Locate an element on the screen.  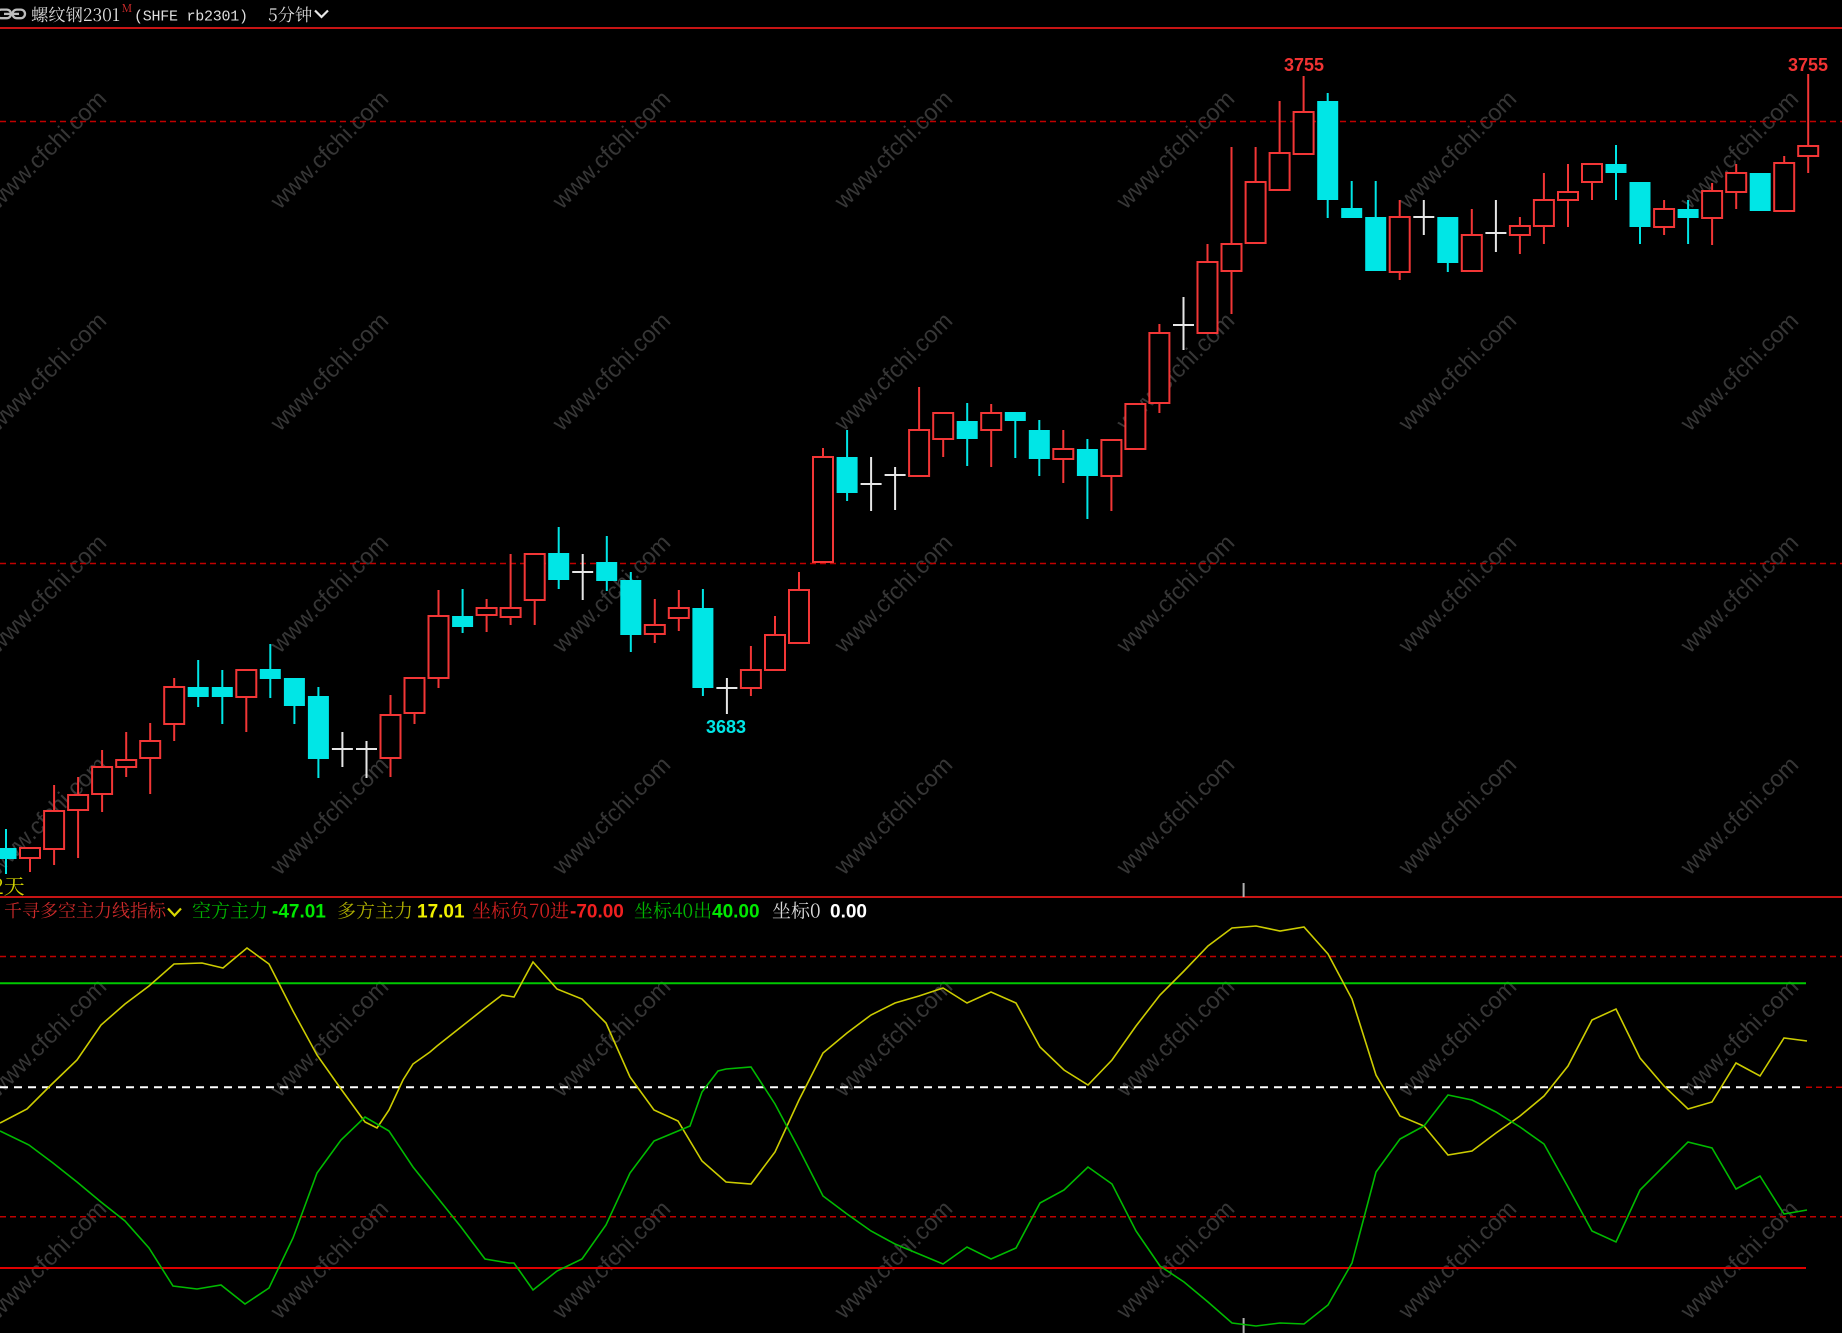
svg-text: 40.00 is located at coordinates (736, 912).